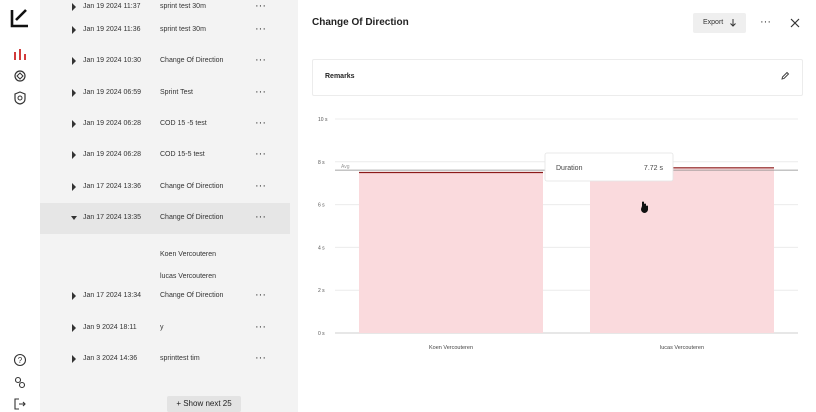  I want to click on athlete-row: lucas Vercouteren, so click(188, 276).